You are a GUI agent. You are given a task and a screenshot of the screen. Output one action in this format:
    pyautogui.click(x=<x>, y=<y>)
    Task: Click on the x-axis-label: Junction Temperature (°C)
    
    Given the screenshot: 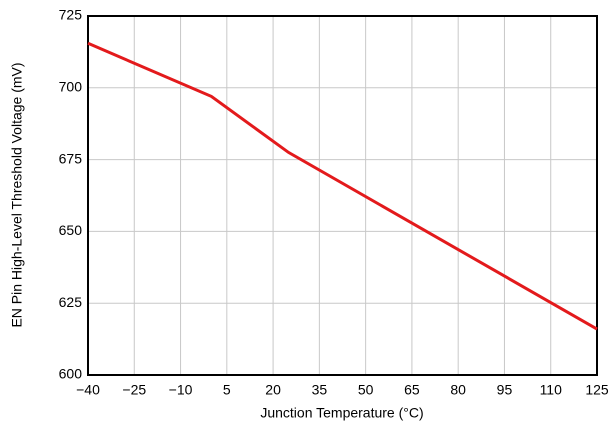 What is the action you would take?
    pyautogui.click(x=341, y=413)
    